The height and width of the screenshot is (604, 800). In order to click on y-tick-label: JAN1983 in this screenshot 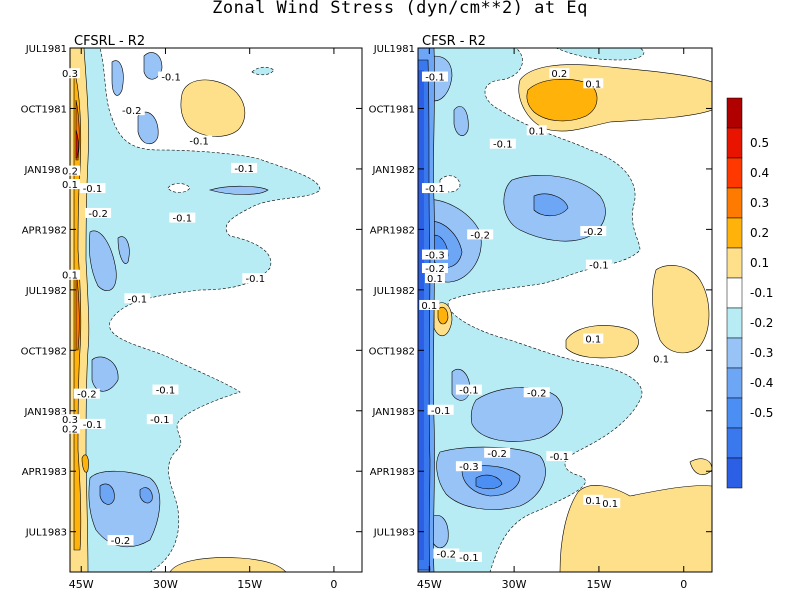, I will do `click(45, 412)`.